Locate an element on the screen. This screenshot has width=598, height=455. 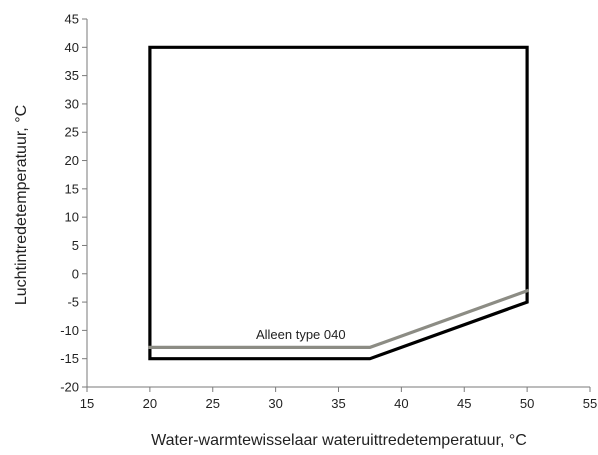
y-tick-label: -20 is located at coordinates (69, 387).